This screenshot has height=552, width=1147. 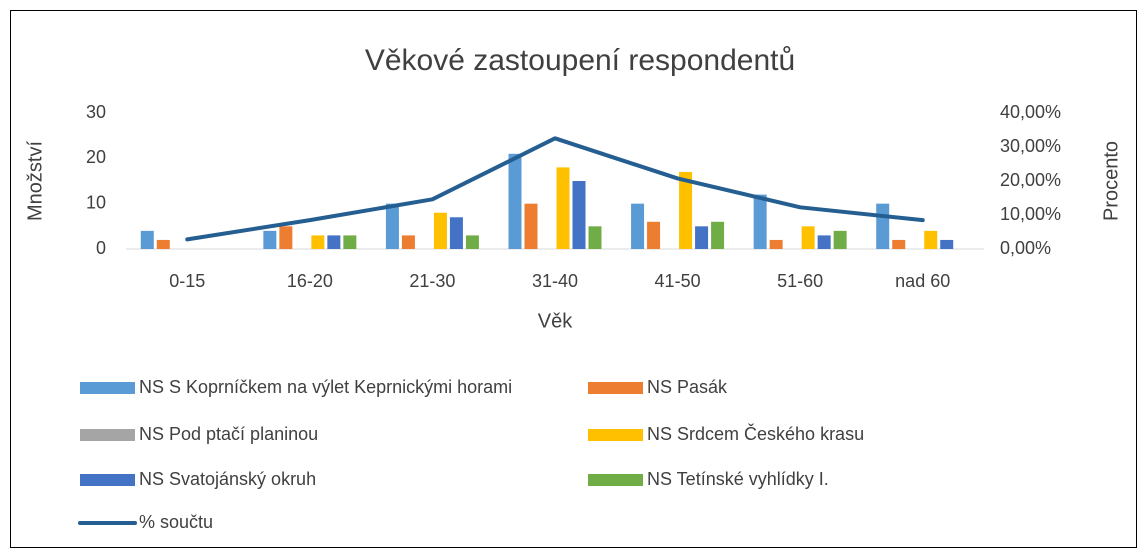 What do you see at coordinates (555, 321) in the screenshot?
I see `x-axis-label: Věk` at bounding box center [555, 321].